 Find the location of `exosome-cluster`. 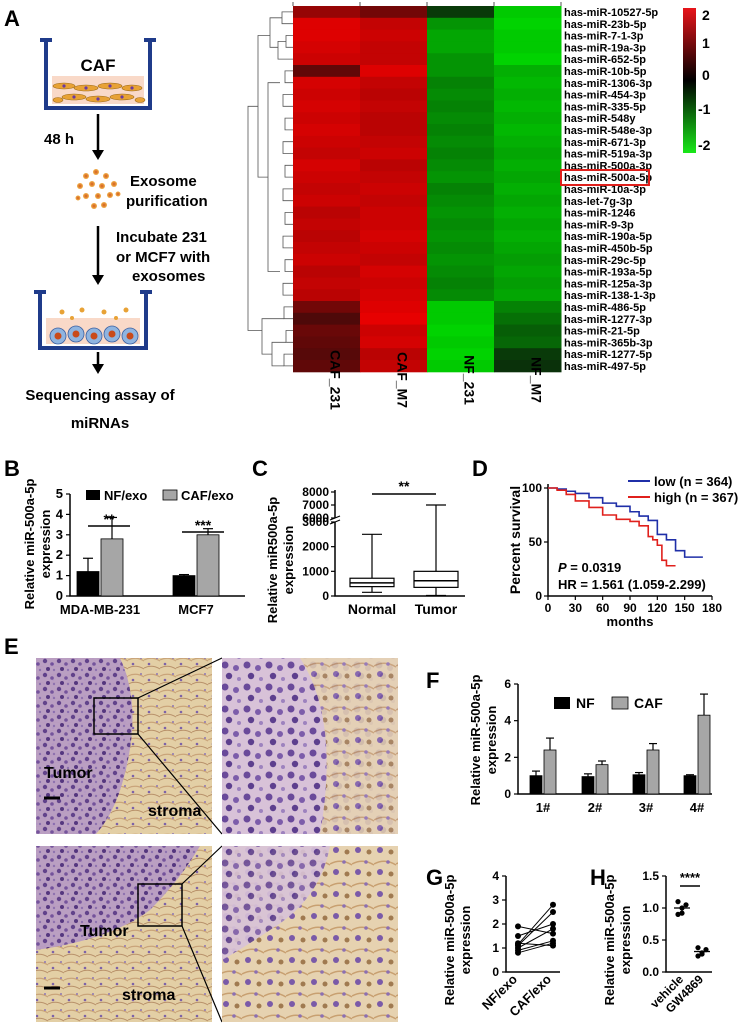

exosome-cluster is located at coordinates (98, 189).